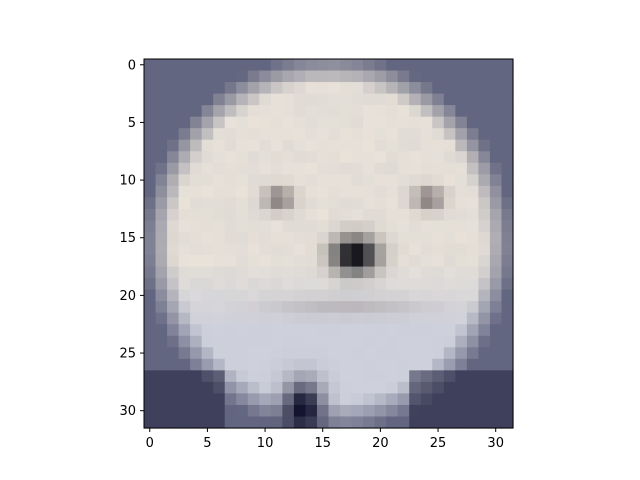  Describe the element at coordinates (131, 238) in the screenshot. I see `y-axis: 0 5 10 15 20 25 30` at that location.